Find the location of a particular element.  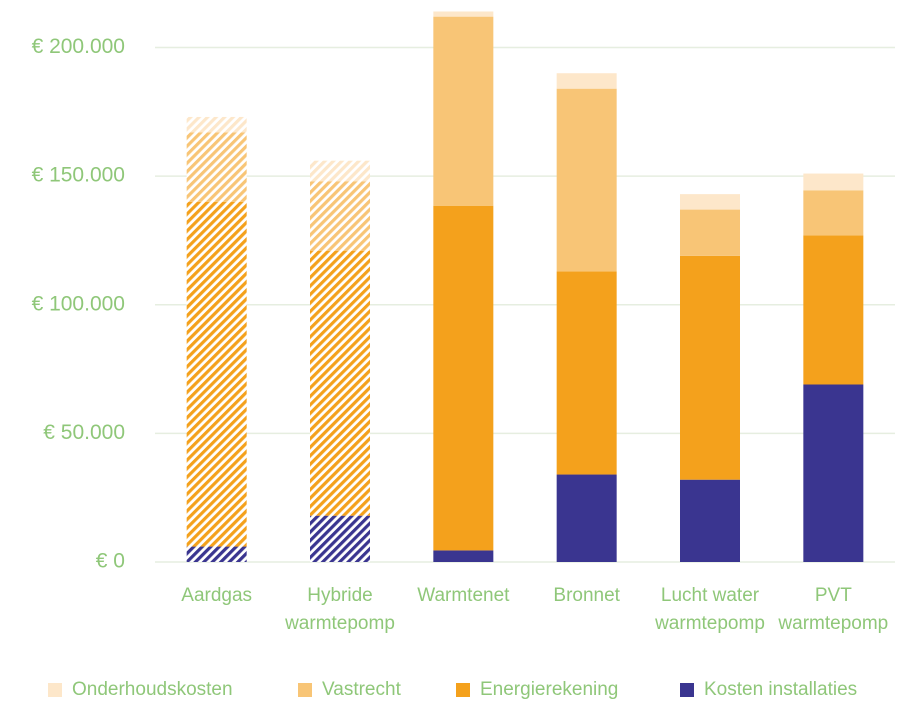

legend-label: Kosten installaties is located at coordinates (780, 689).